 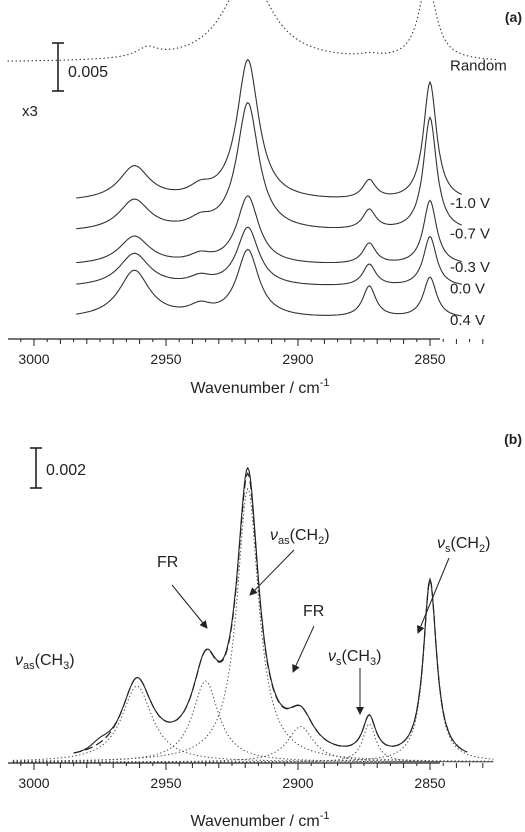 I want to click on panel-a-x-axis-title: Wavenumber / cm-1, so click(x=260, y=387).